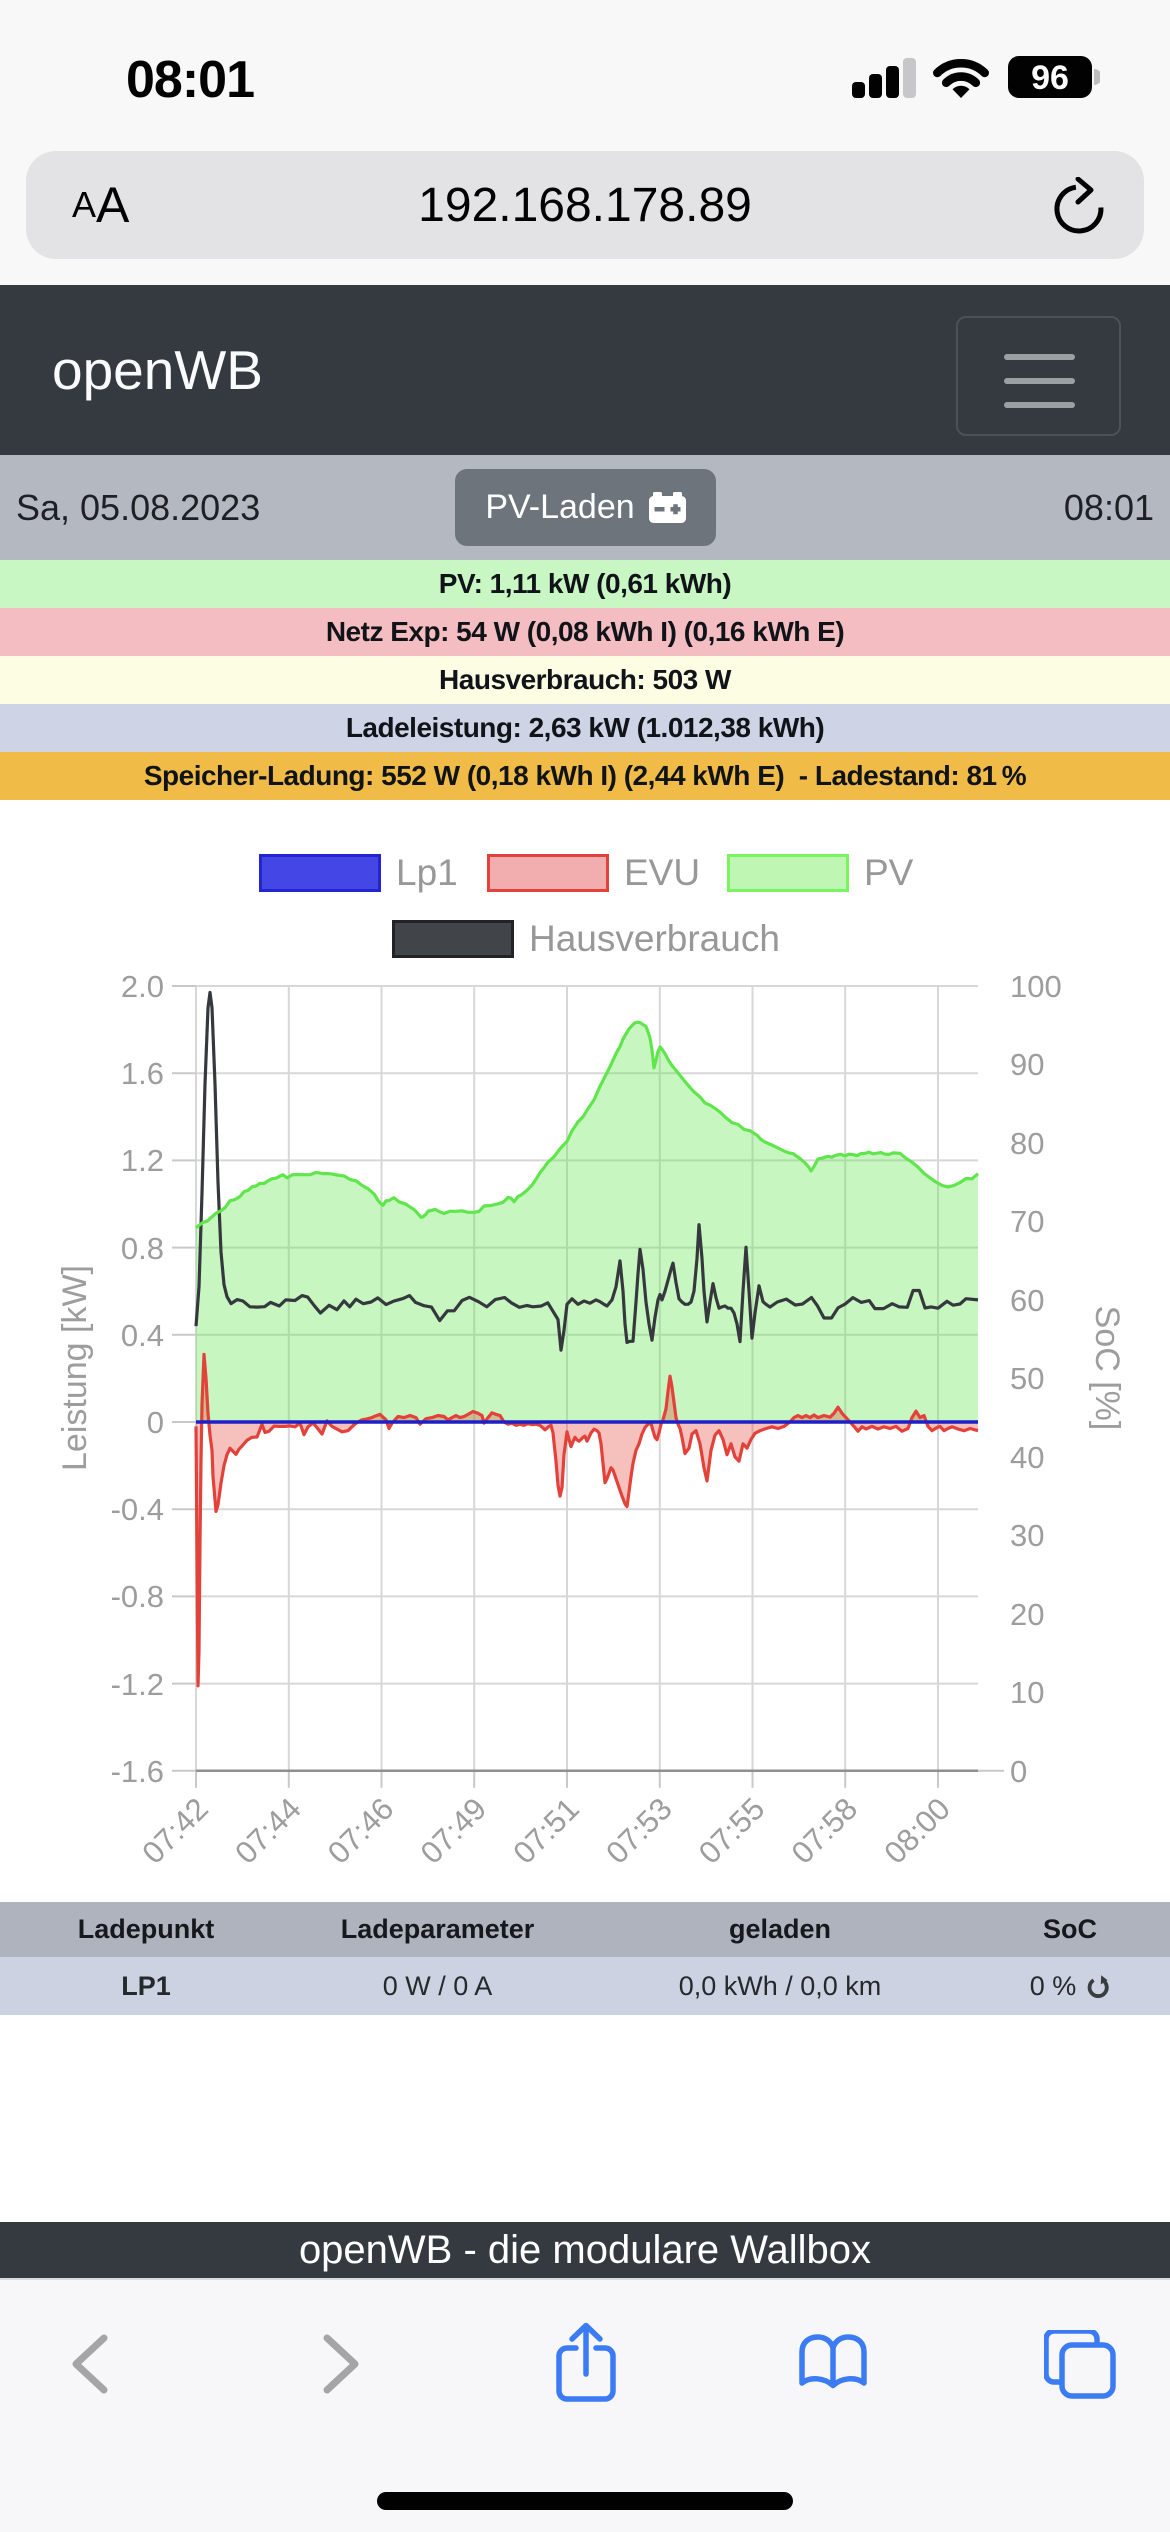  Describe the element at coordinates (142, 1073) in the screenshot. I see `svg-text: 1.6` at that location.